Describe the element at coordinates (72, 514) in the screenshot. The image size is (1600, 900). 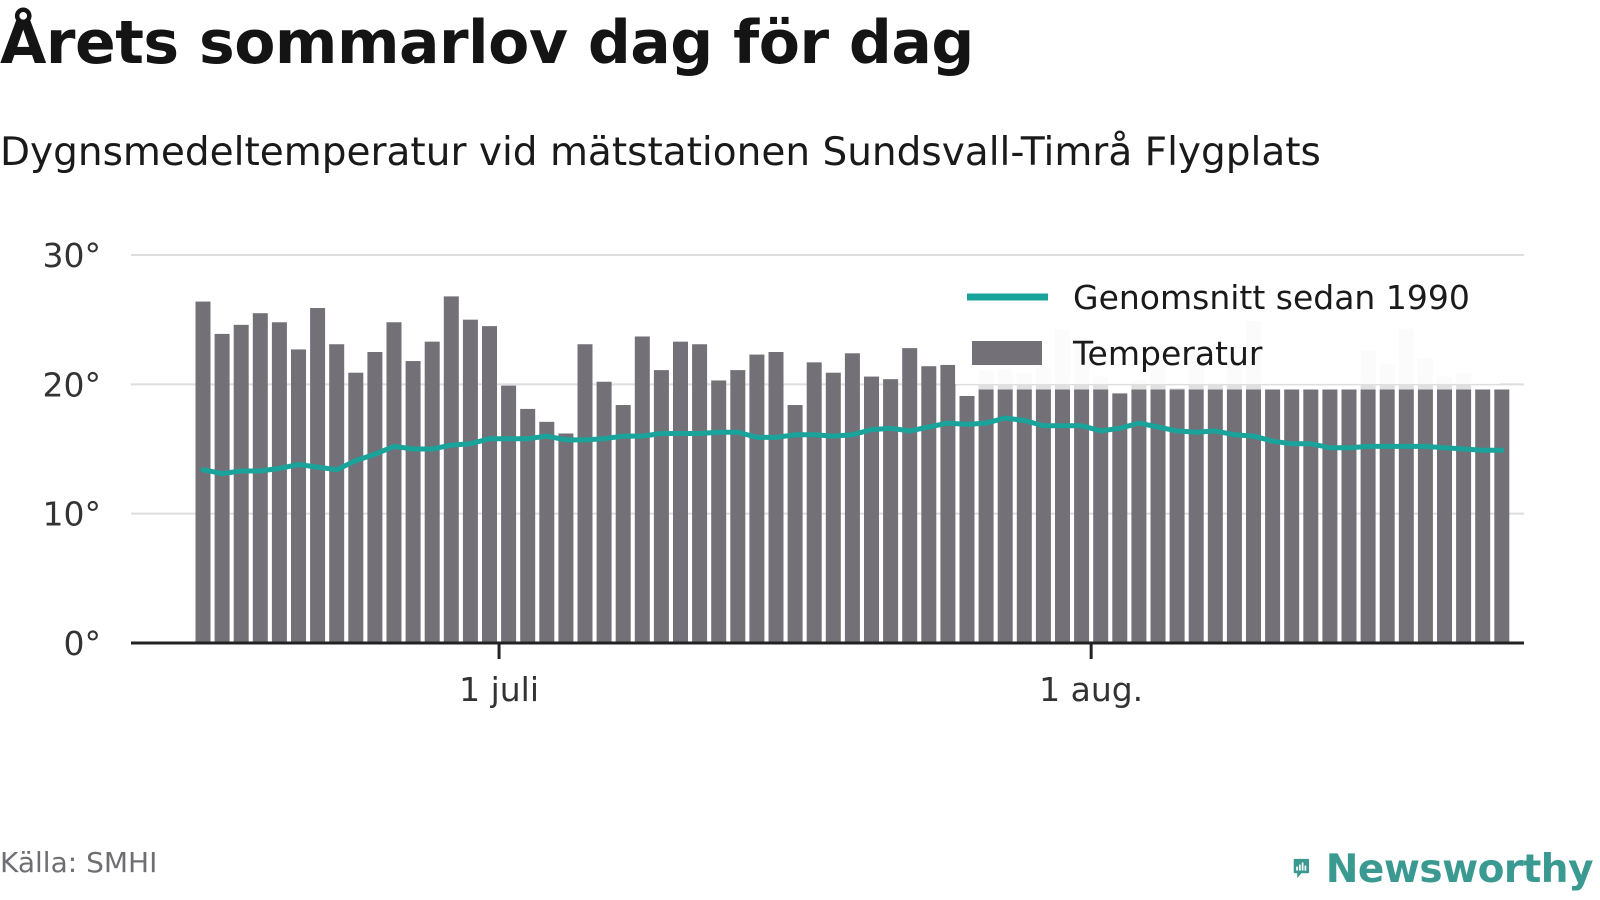
I see `y-tick-label: 10°` at that location.